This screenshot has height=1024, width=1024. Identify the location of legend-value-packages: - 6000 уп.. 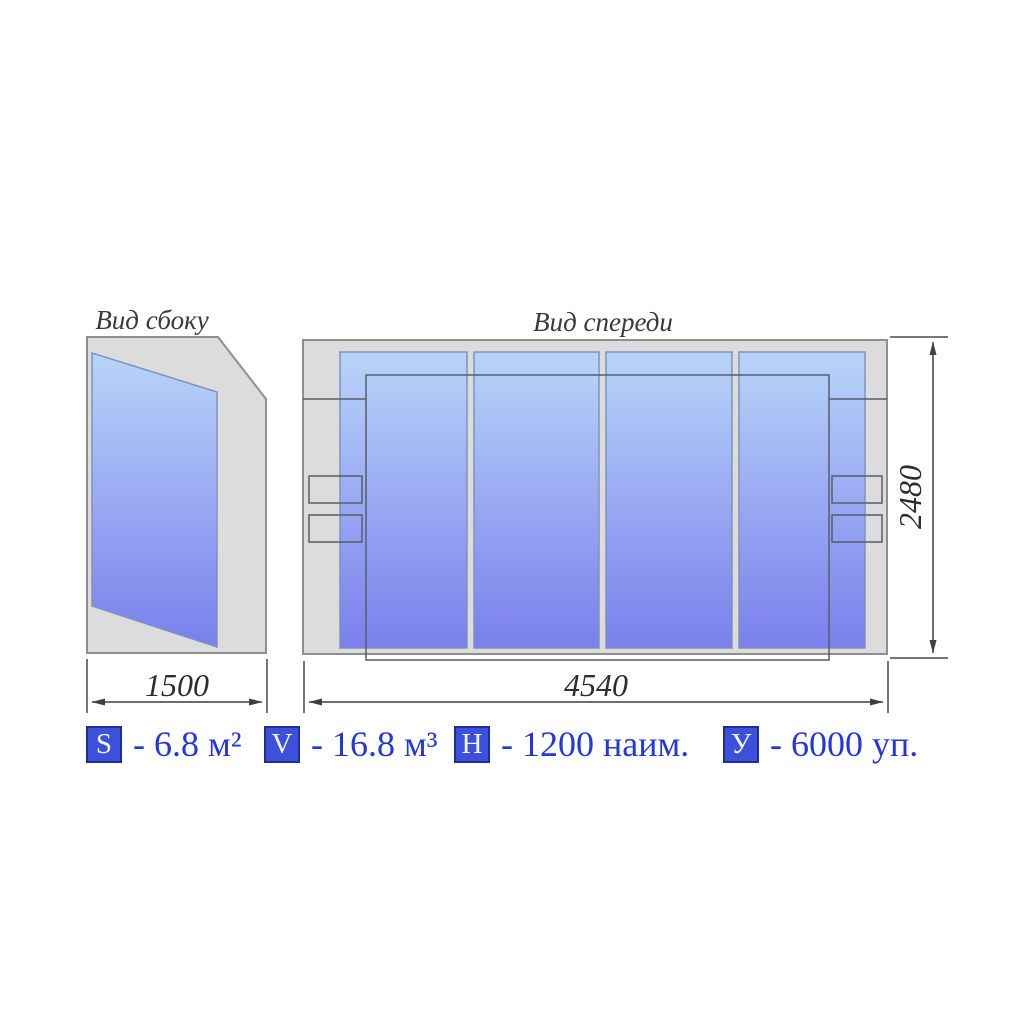
(844, 744).